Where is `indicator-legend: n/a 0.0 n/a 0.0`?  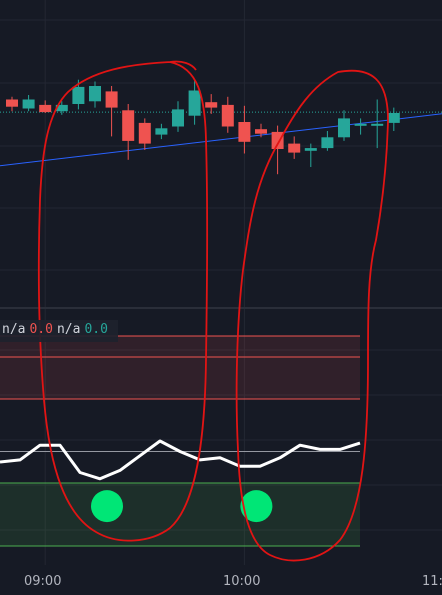 indicator-legend: n/a 0.0 n/a 0.0 is located at coordinates (59, 331).